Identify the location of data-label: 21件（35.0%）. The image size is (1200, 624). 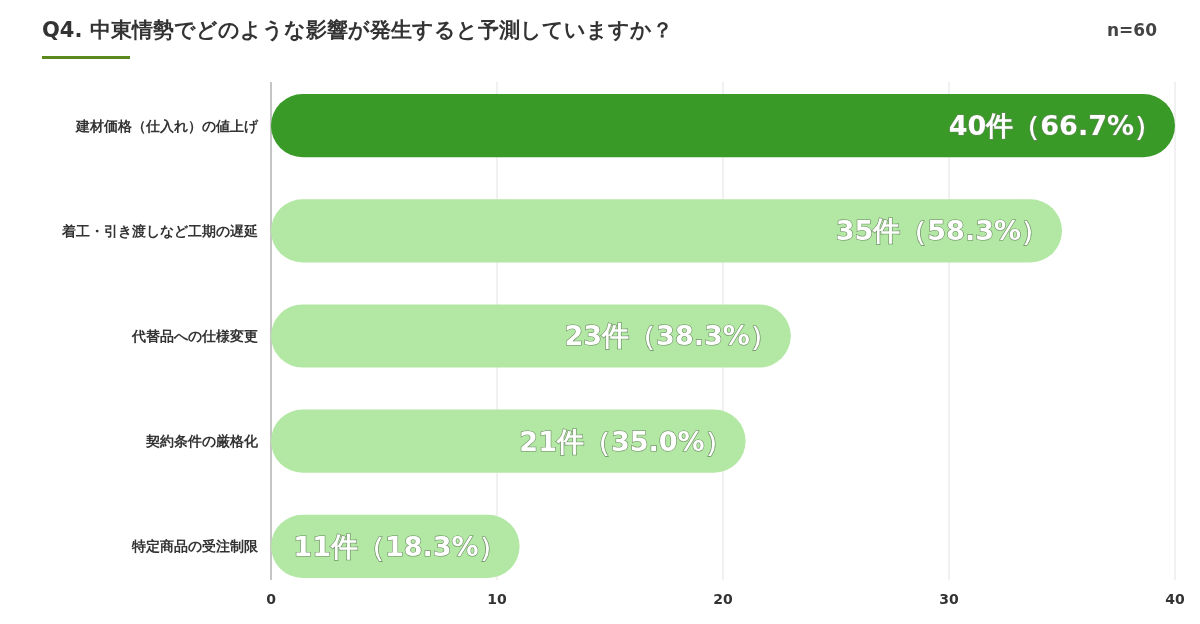
(625, 441).